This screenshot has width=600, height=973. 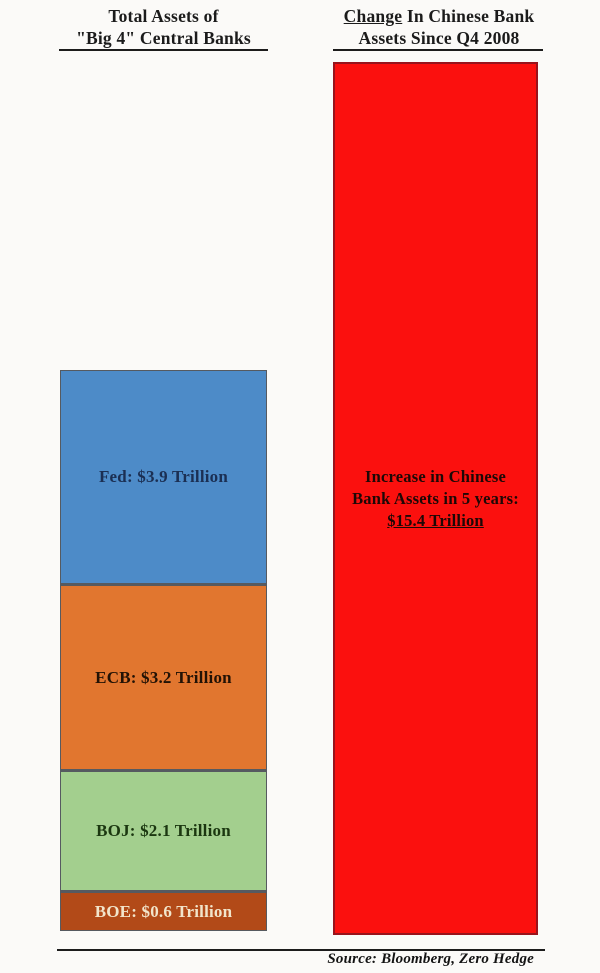 I want to click on bar-segment-fed: Fed: $3.9 Trillion, so click(x=163, y=477).